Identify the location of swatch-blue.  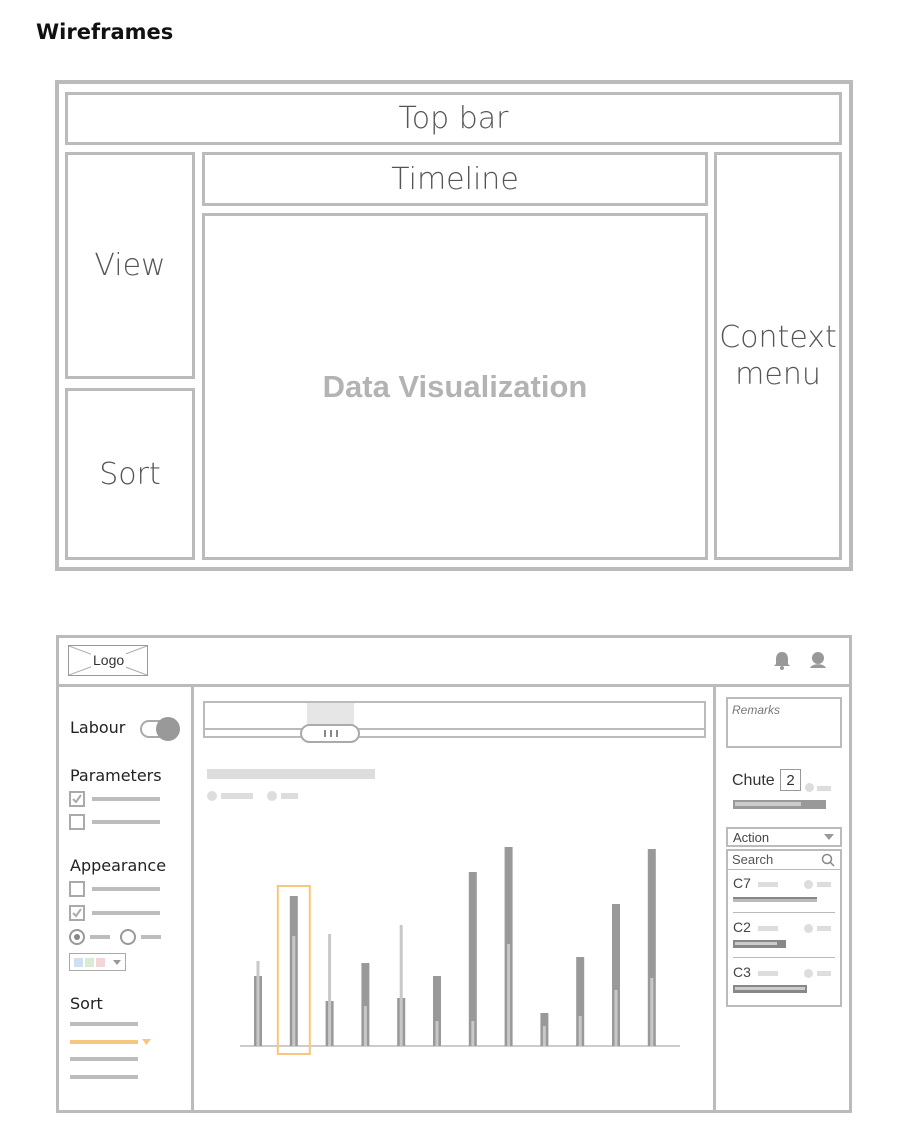
(78, 962).